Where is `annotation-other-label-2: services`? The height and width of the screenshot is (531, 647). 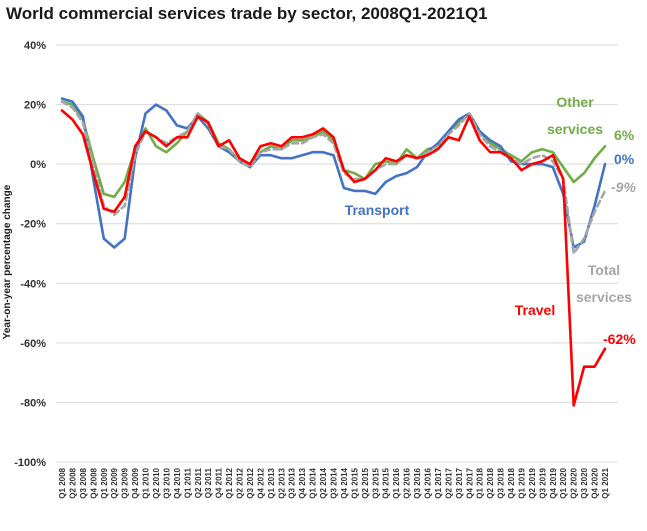
annotation-other-label-2: services is located at coordinates (575, 129).